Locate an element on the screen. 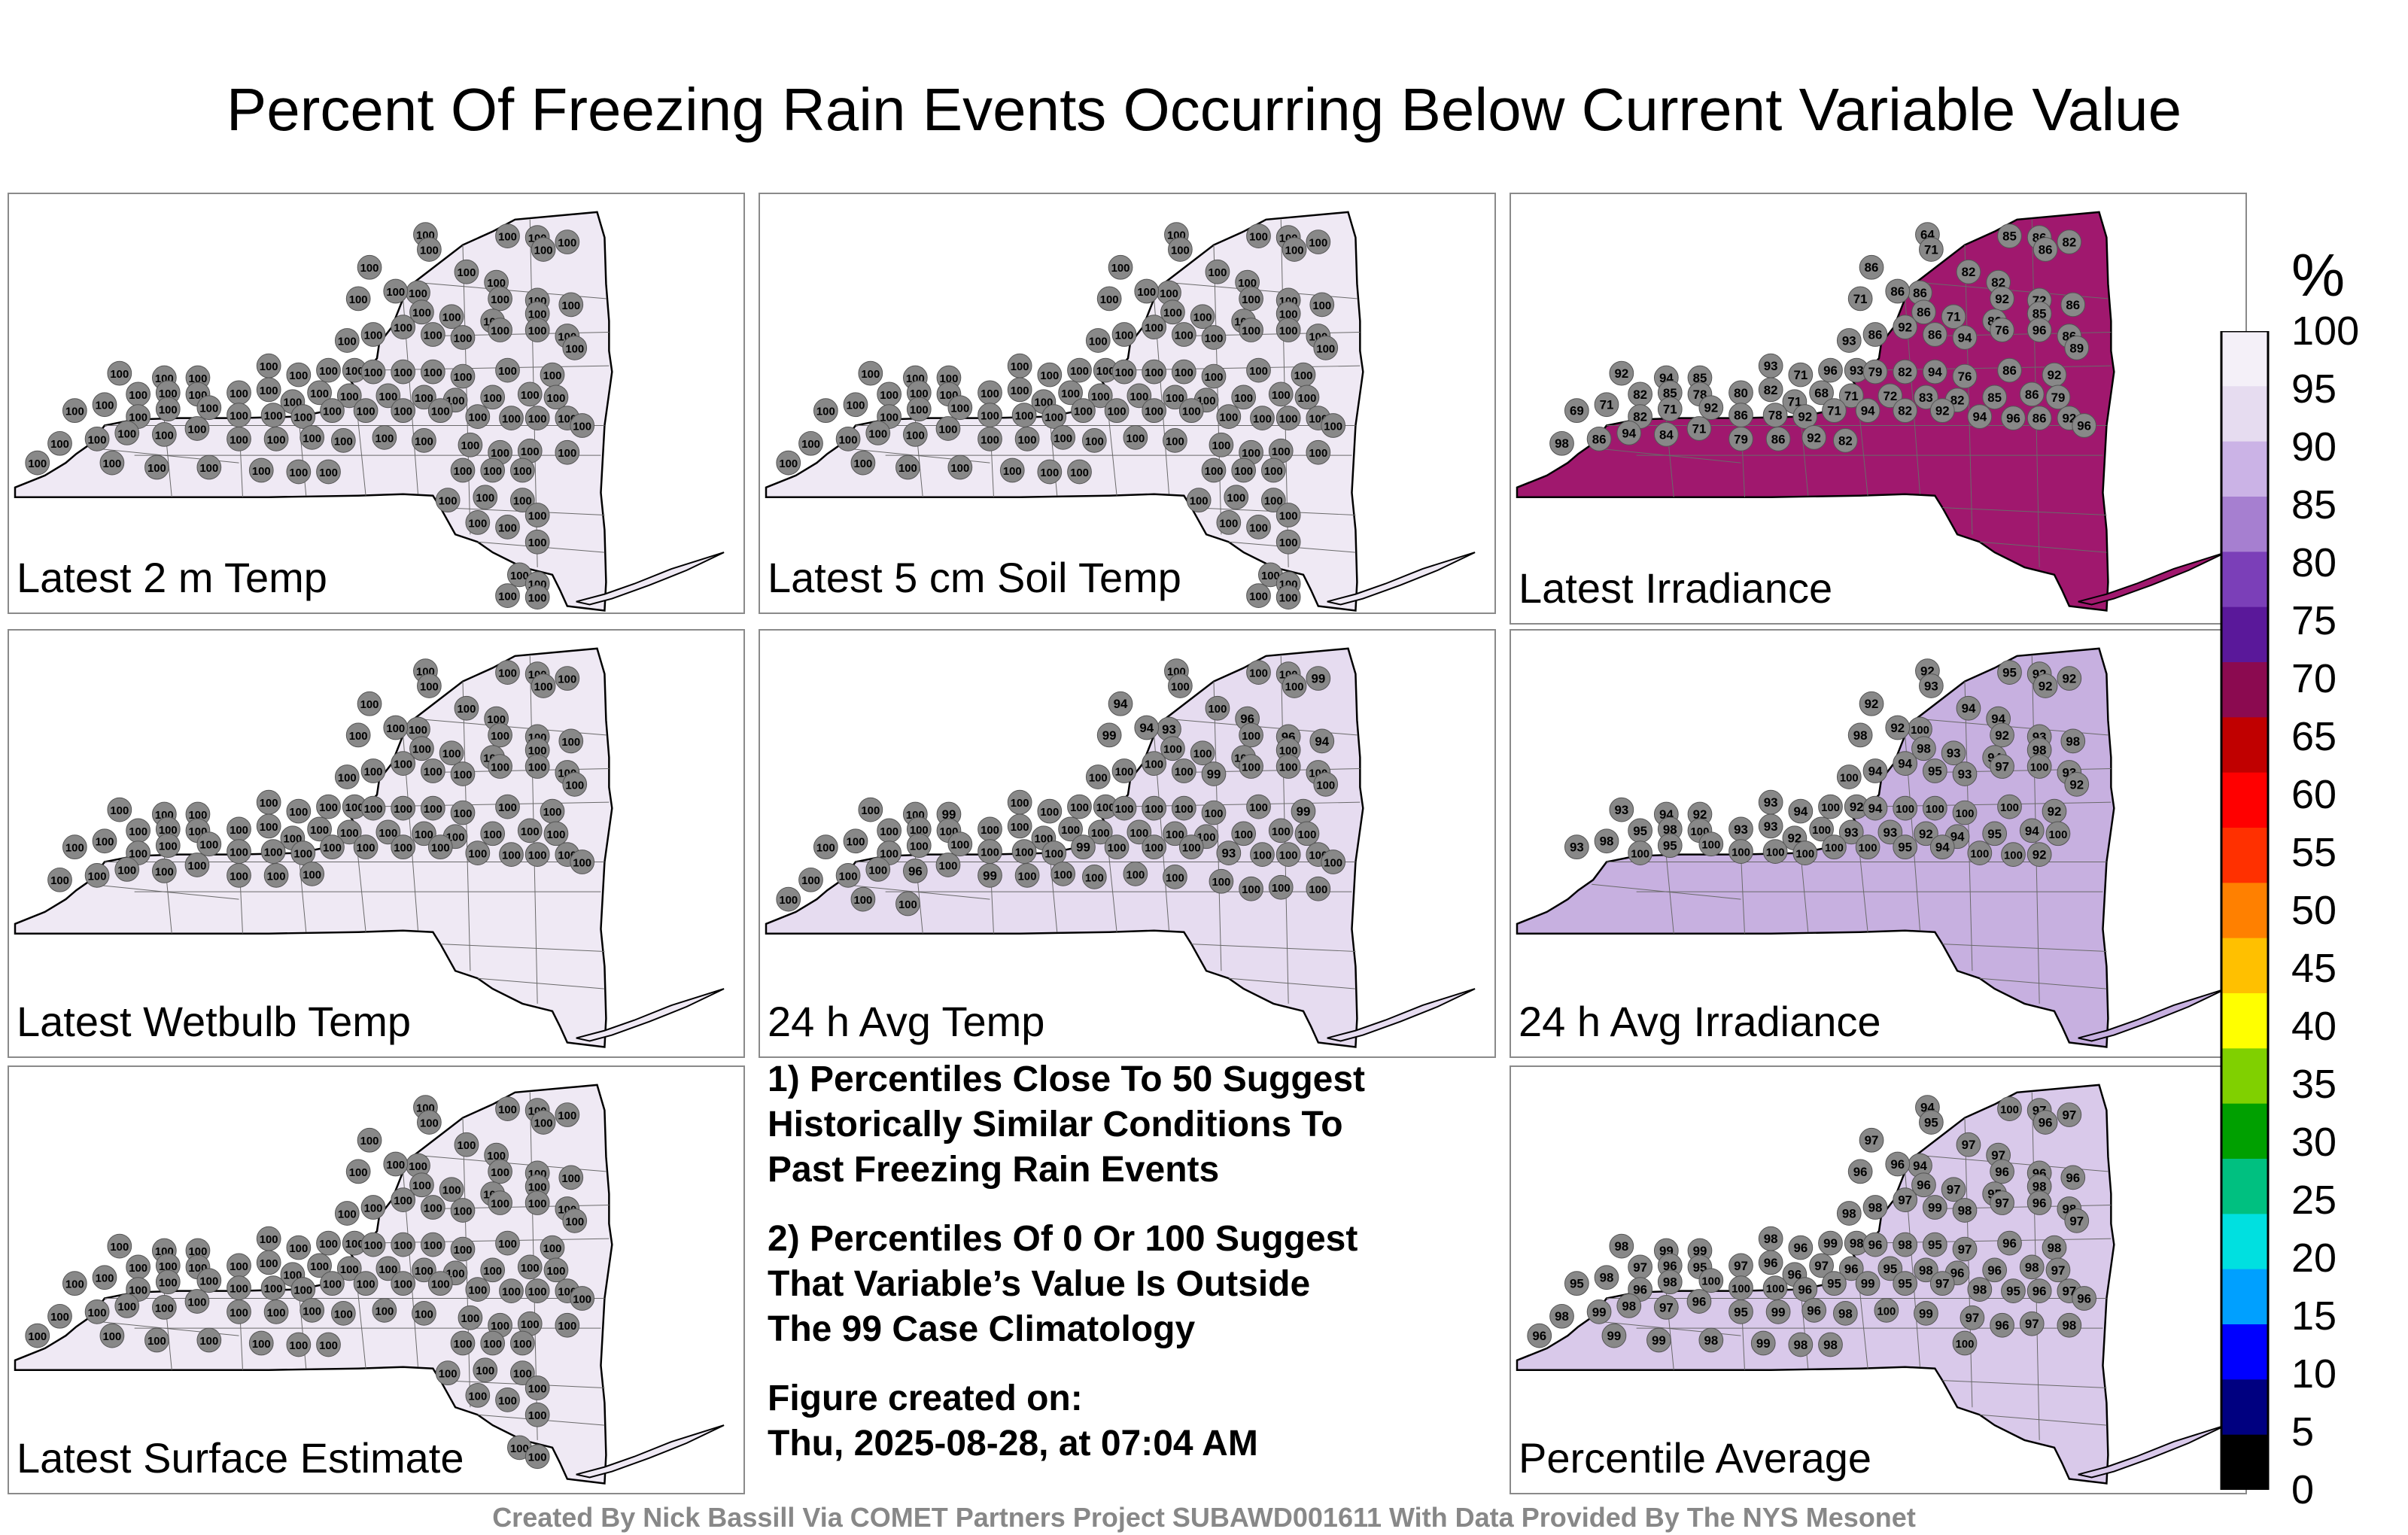 Image resolution: width=2408 pixels, height=1535 pixels. colorbar-tick-label: 20 is located at coordinates (2314, 1258).